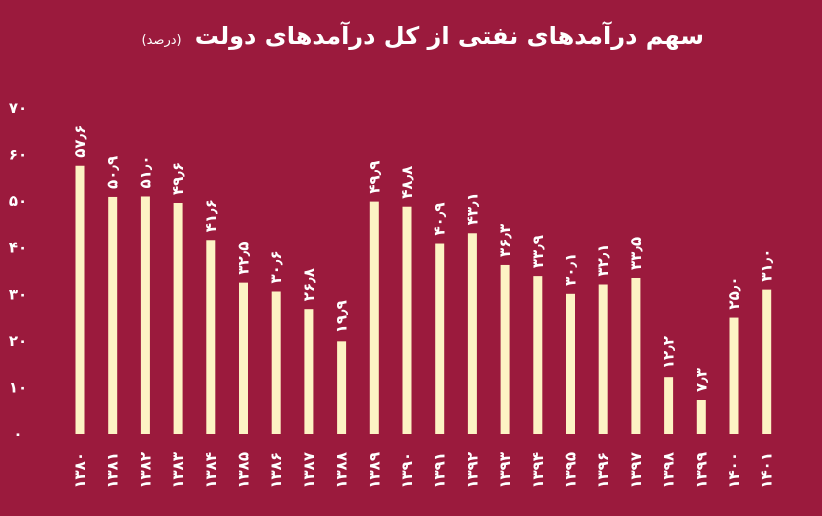  What do you see at coordinates (701, 470) in the screenshot?
I see `x-tick-label: ۱۳۹۹` at bounding box center [701, 470].